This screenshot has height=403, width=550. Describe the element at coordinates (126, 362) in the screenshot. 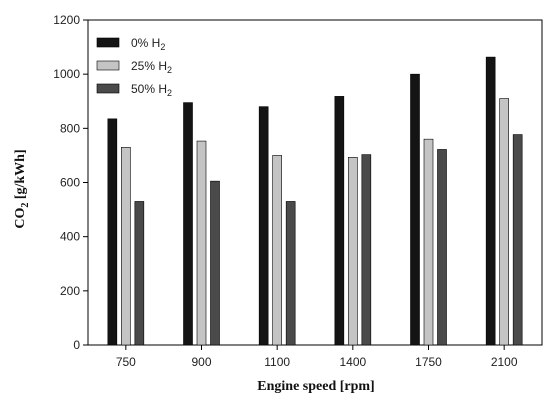

I see `x-tick-label: 750` at that location.